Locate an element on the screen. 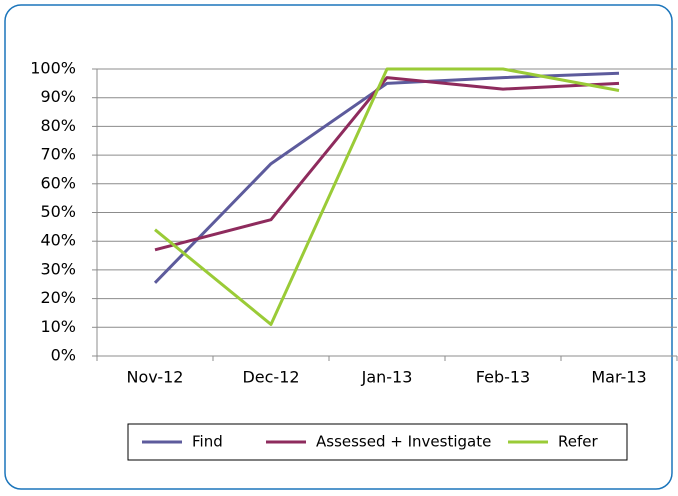  y-tick-label: 100% is located at coordinates (53, 68).